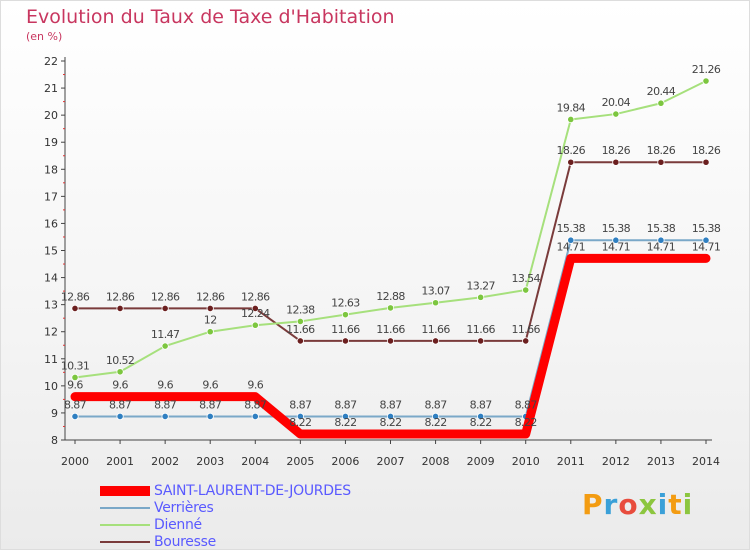  I want to click on y-tick-label: 22, so click(51, 61).